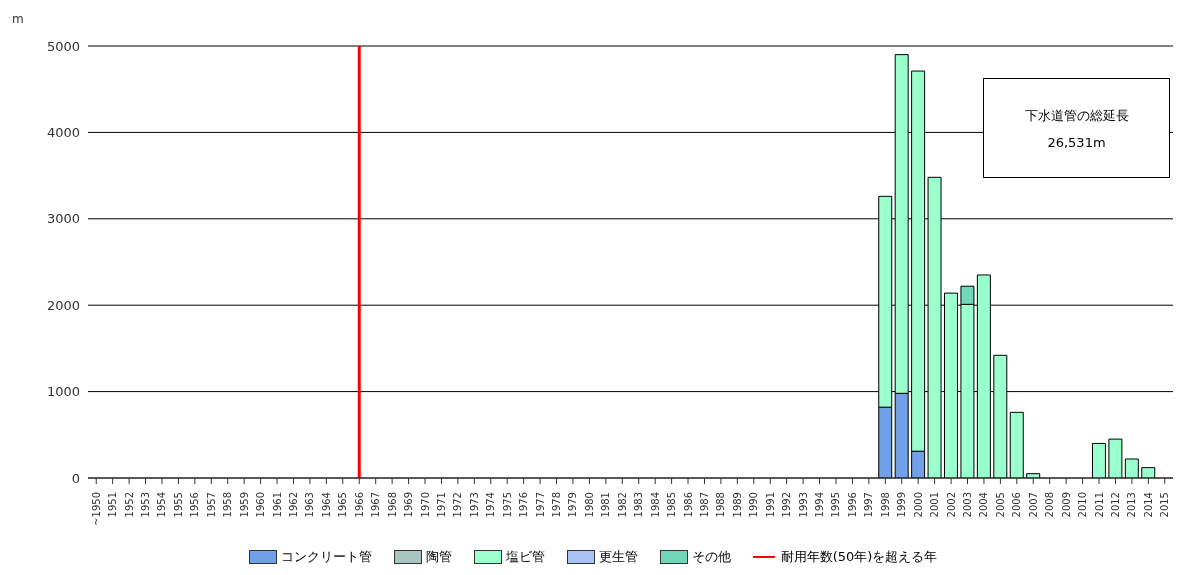 The width and height of the screenshot is (1186, 575). What do you see at coordinates (178, 505) in the screenshot?
I see `x-tick-label: 1955` at bounding box center [178, 505].